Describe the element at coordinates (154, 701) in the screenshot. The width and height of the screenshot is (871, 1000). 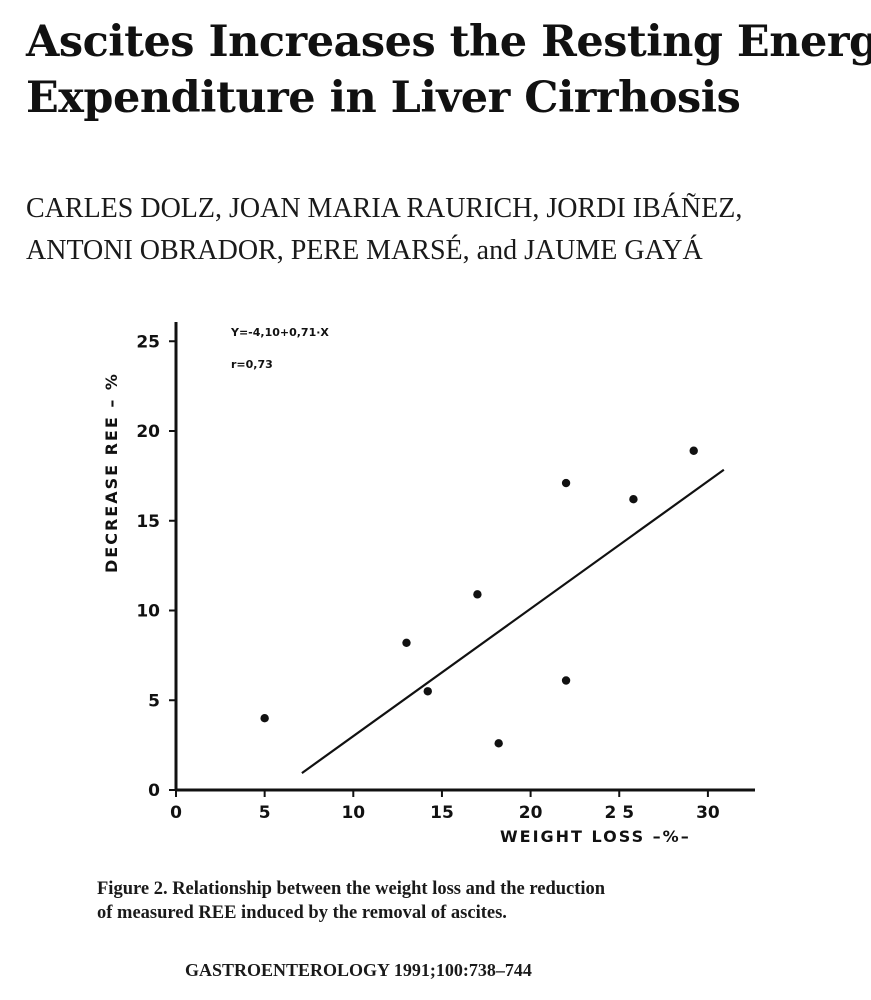
I see `y-tick-label-1: 5` at that location.